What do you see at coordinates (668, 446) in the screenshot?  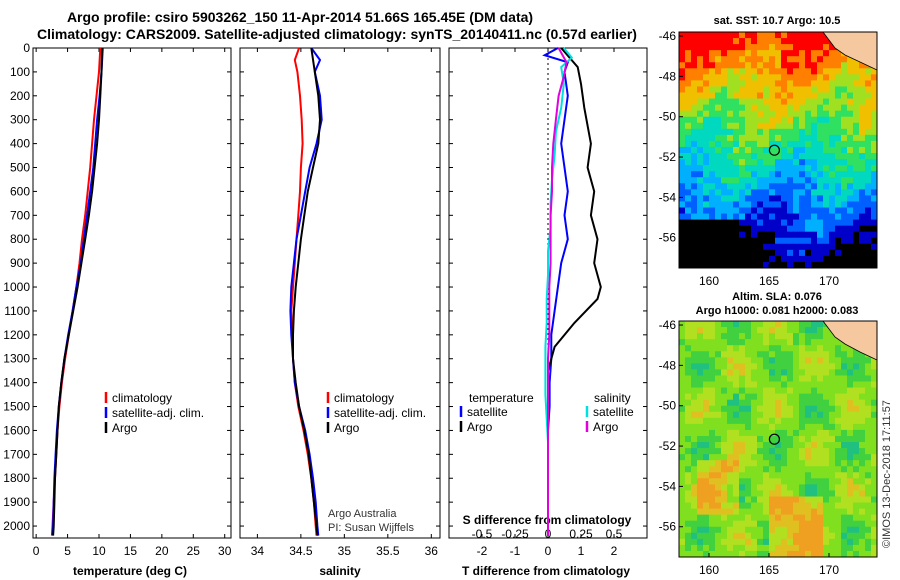 I see `map-y-tick-label: -52` at bounding box center [668, 446].